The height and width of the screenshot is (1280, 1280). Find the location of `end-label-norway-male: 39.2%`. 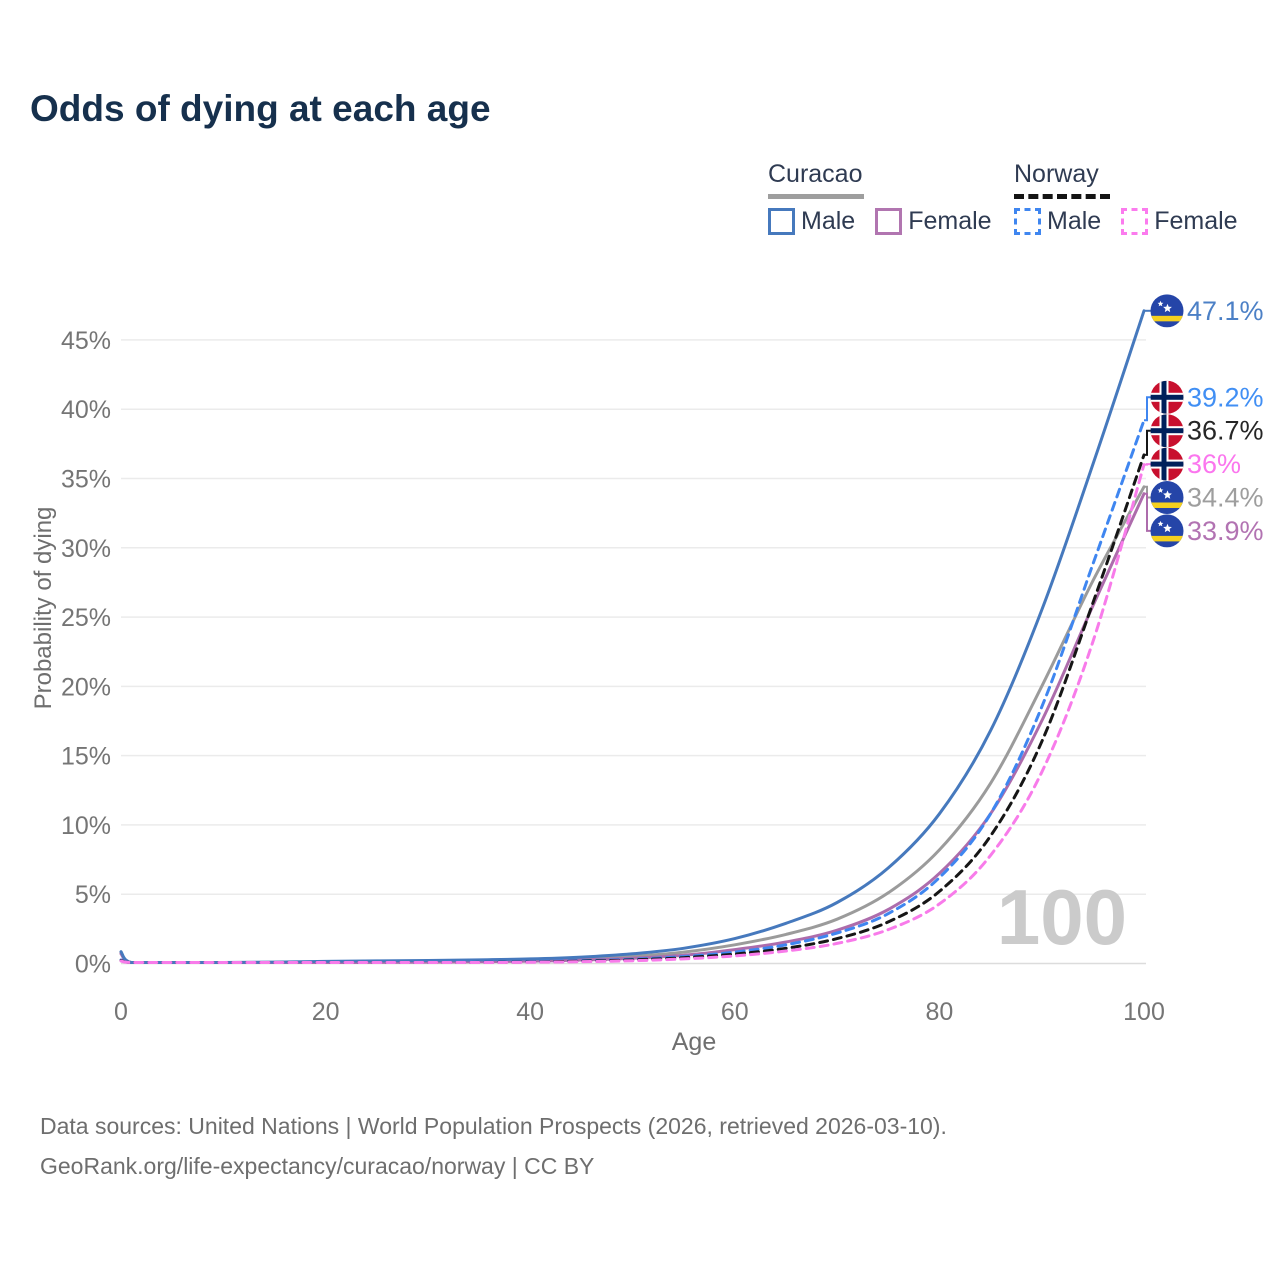

end-label-norway-male: 39.2% is located at coordinates (1225, 397).